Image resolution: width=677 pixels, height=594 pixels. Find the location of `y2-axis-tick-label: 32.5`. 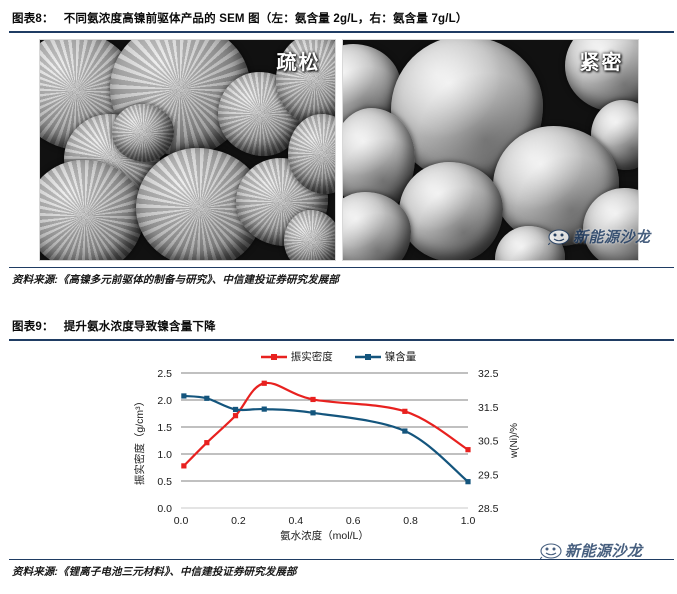

y2-axis-tick-label: 32.5 is located at coordinates (488, 374).